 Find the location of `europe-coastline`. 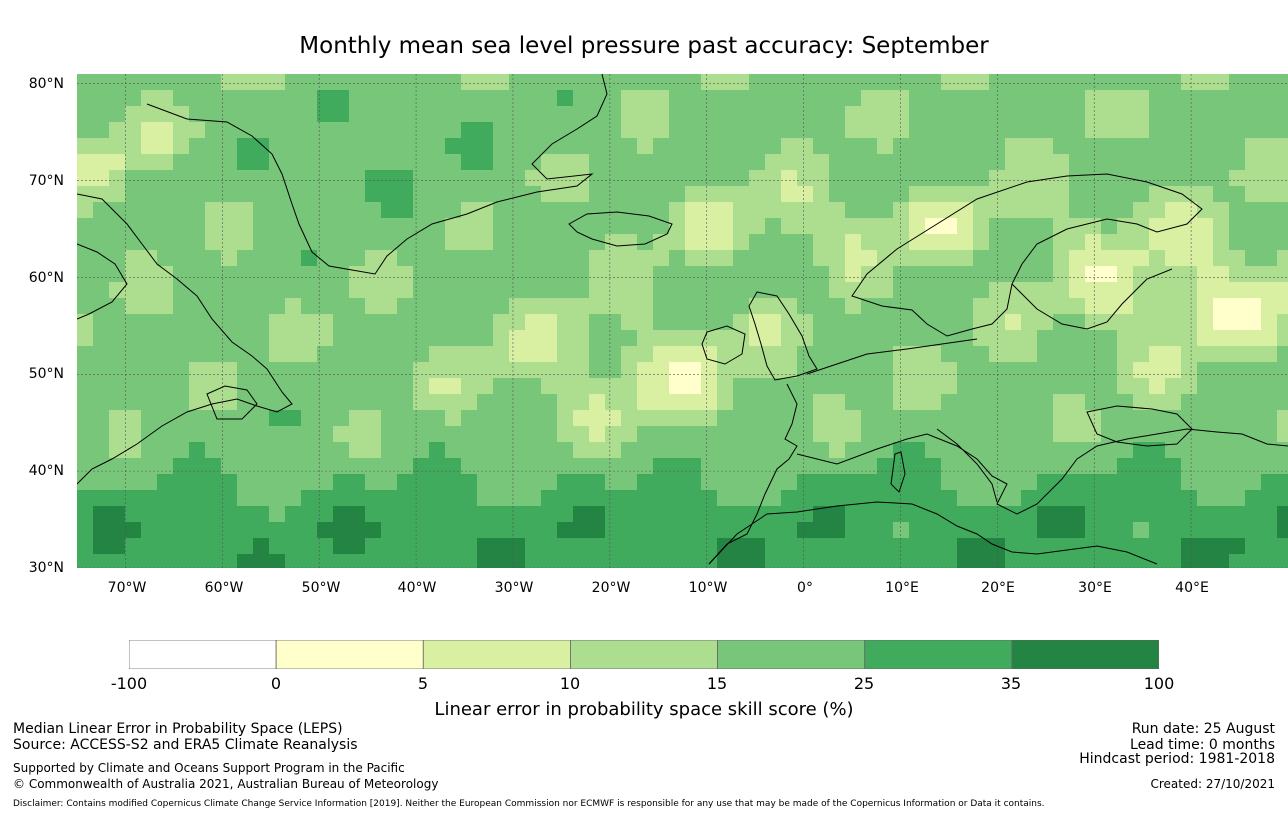

europe-coastline is located at coordinates (998, 451).